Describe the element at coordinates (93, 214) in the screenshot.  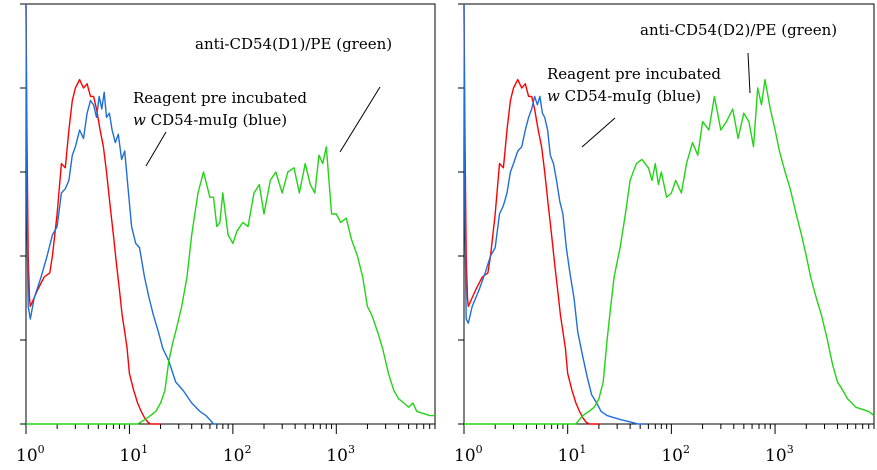
I see `histogram-series` at that location.